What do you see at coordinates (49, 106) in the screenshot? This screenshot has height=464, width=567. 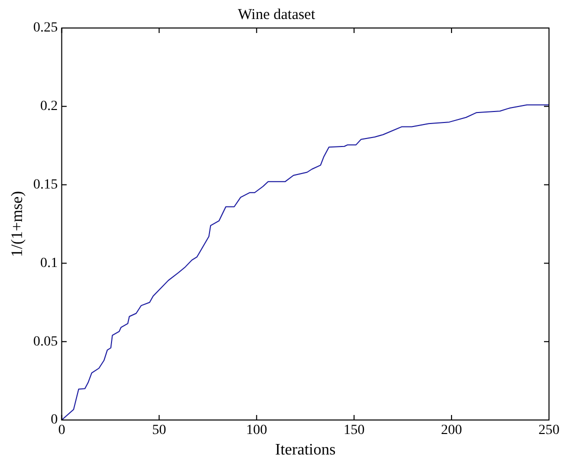 I see `y-tick-label: 0.2` at bounding box center [49, 106].